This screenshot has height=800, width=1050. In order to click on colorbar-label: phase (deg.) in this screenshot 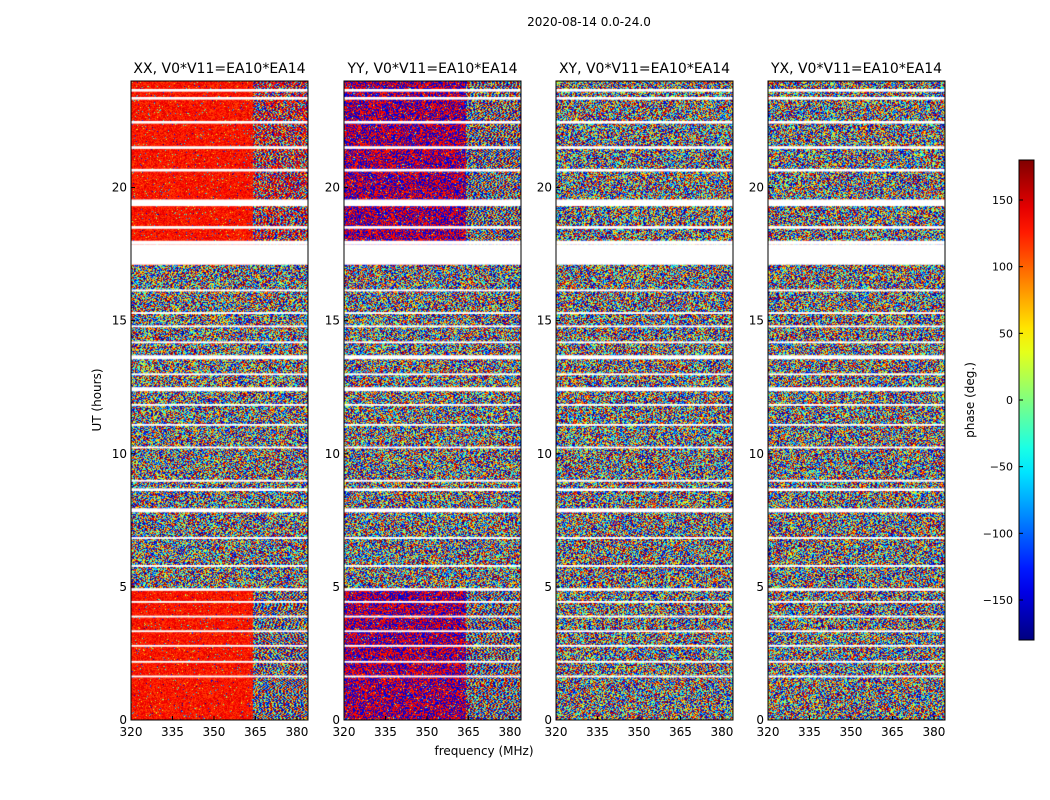, I will do `click(970, 400)`.